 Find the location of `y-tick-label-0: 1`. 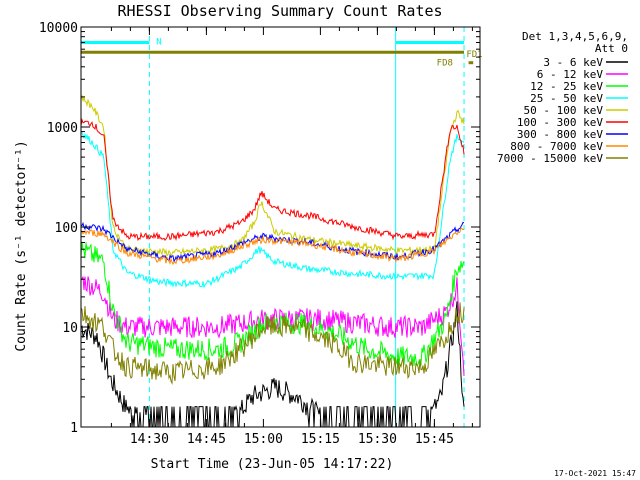

y-tick-label-0: 1 is located at coordinates (74, 428).